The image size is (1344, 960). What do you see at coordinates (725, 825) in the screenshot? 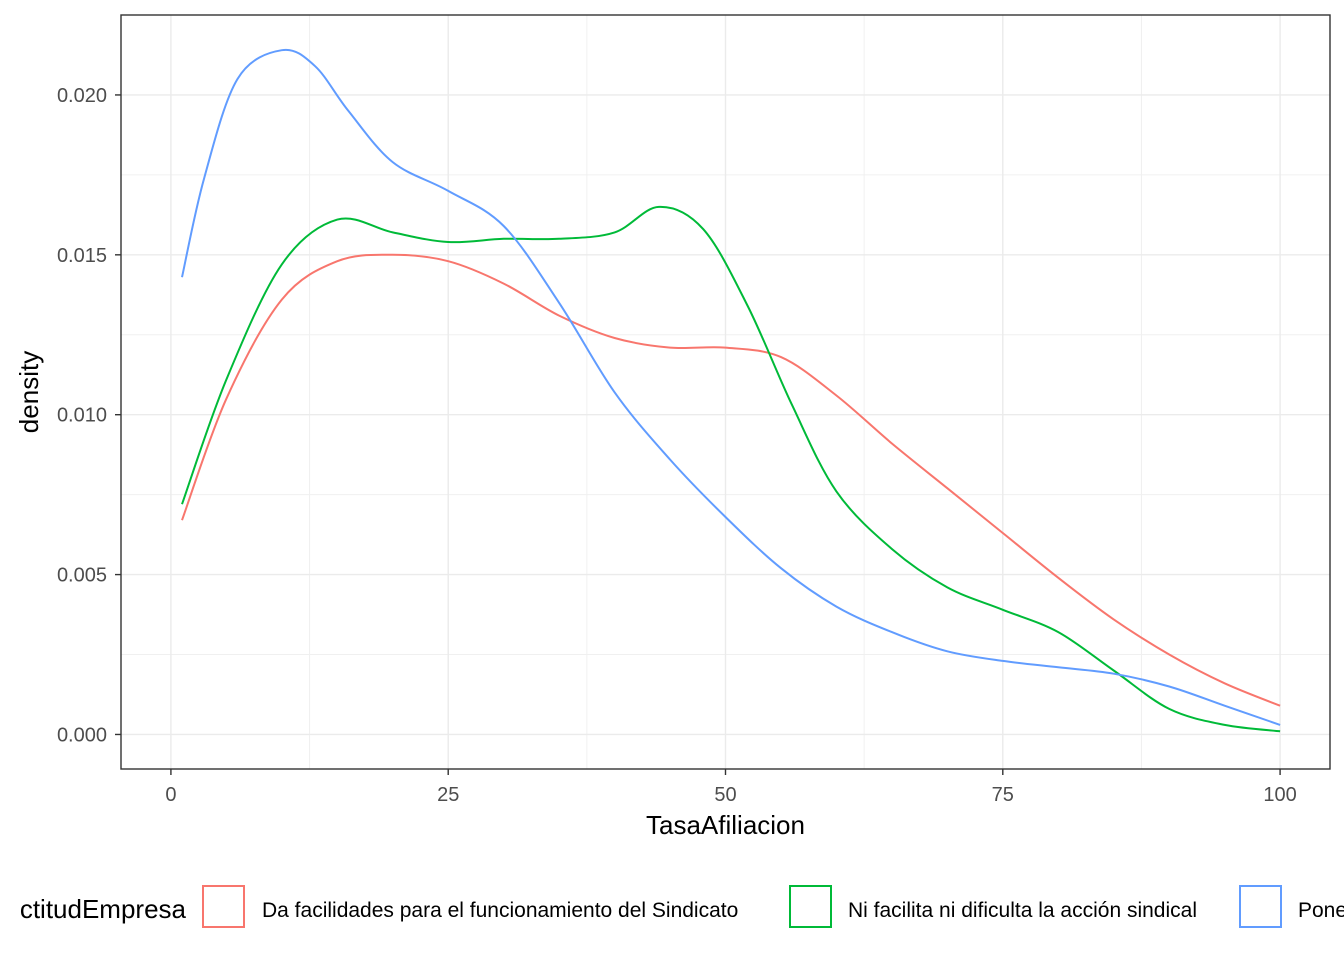
I see `x-axis-title: TasaAfiliacion` at bounding box center [725, 825].